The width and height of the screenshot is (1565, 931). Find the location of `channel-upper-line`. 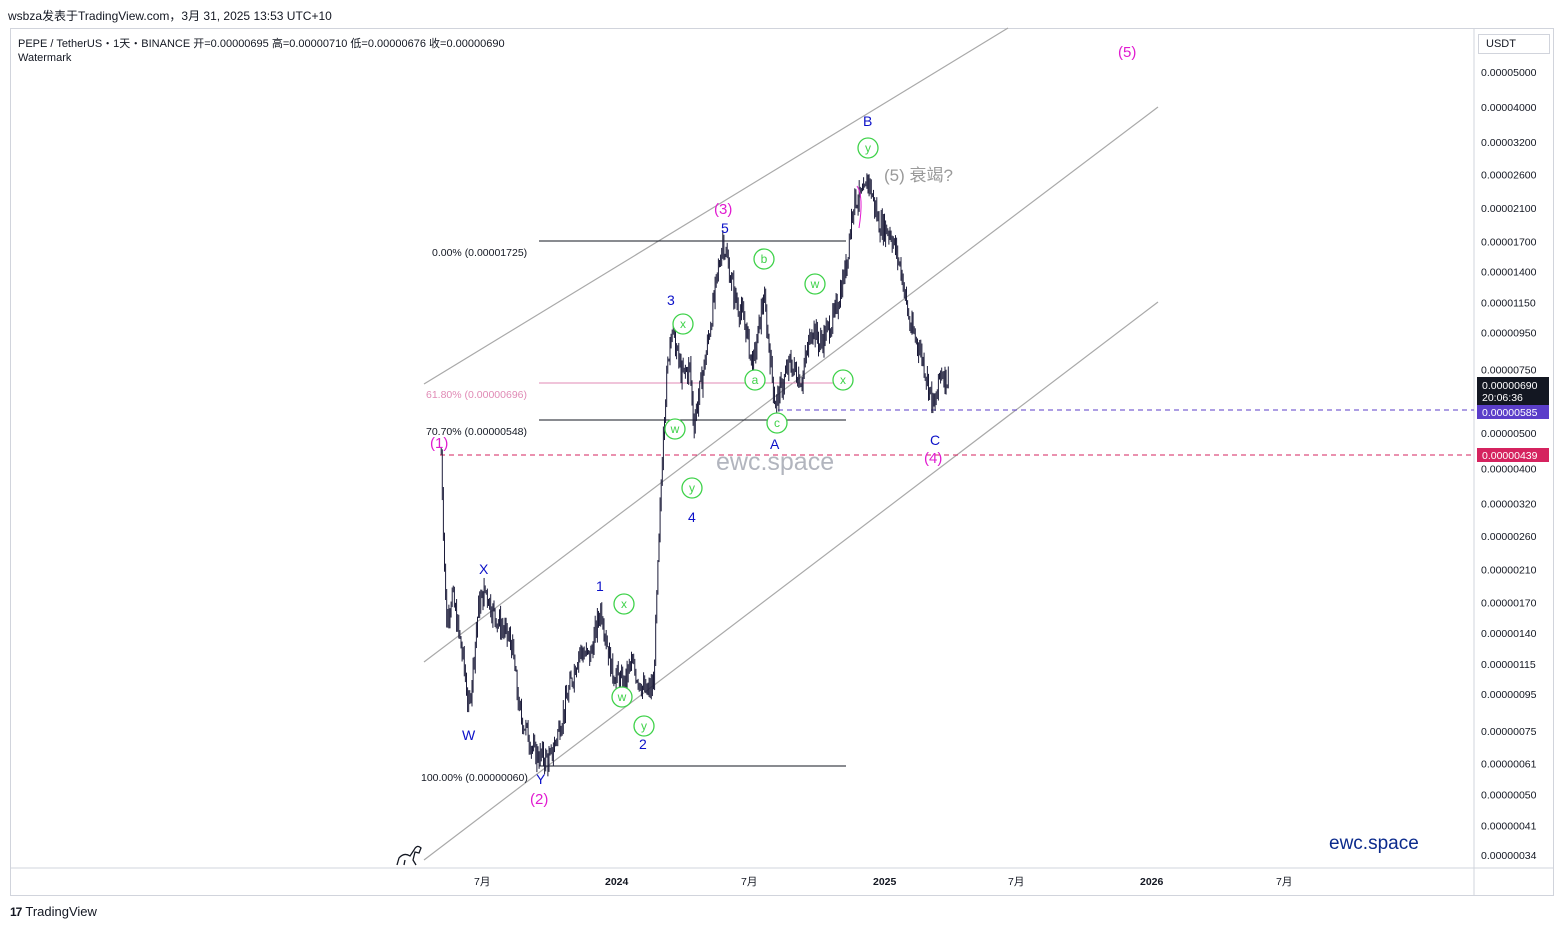

channel-upper-line is located at coordinates (716, 206).